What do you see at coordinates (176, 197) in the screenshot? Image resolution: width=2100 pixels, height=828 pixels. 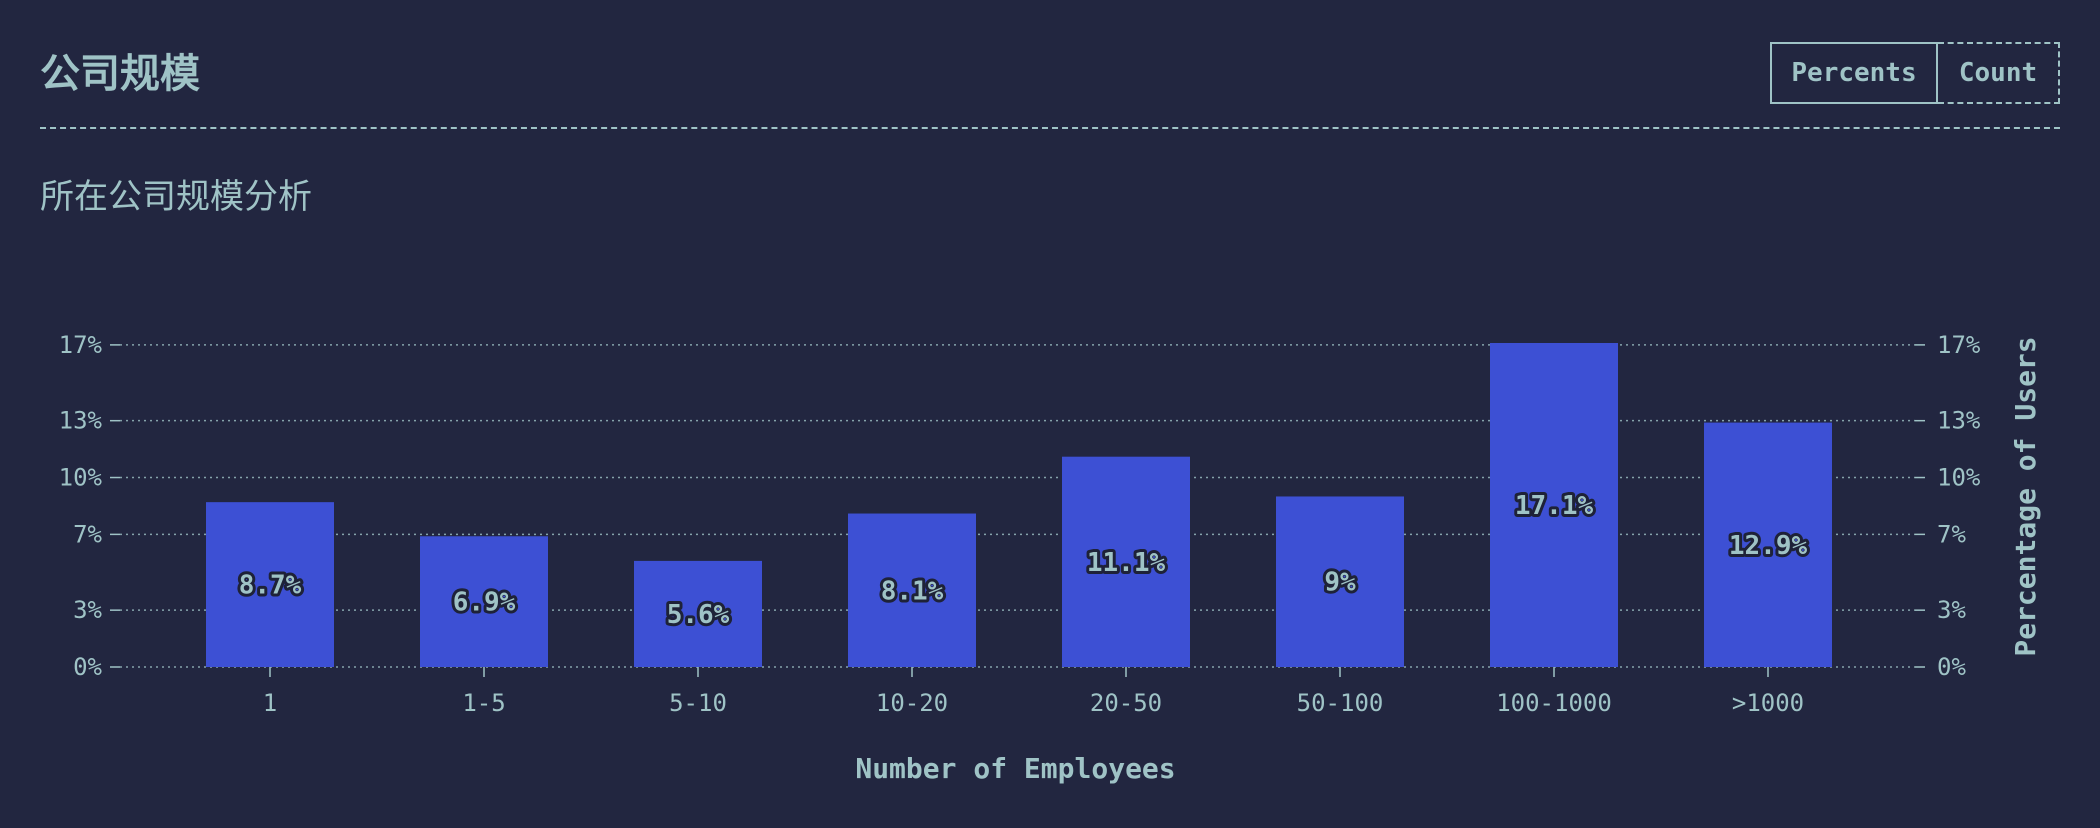 I see `chart-subtitle: 所在公司规模分析` at bounding box center [176, 197].